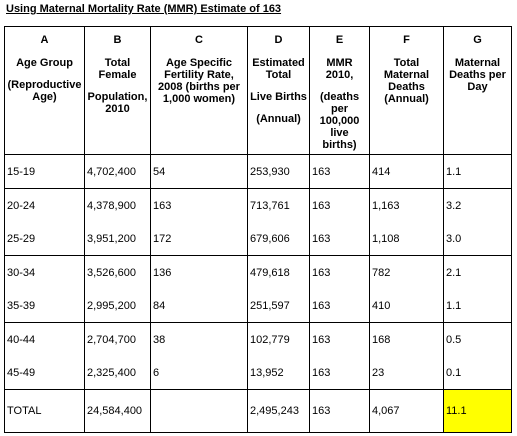 The image size is (517, 436). I want to click on total-row: TOTAL 24,584,400 2,495,243 163 4,067 11.1, so click(258, 411).